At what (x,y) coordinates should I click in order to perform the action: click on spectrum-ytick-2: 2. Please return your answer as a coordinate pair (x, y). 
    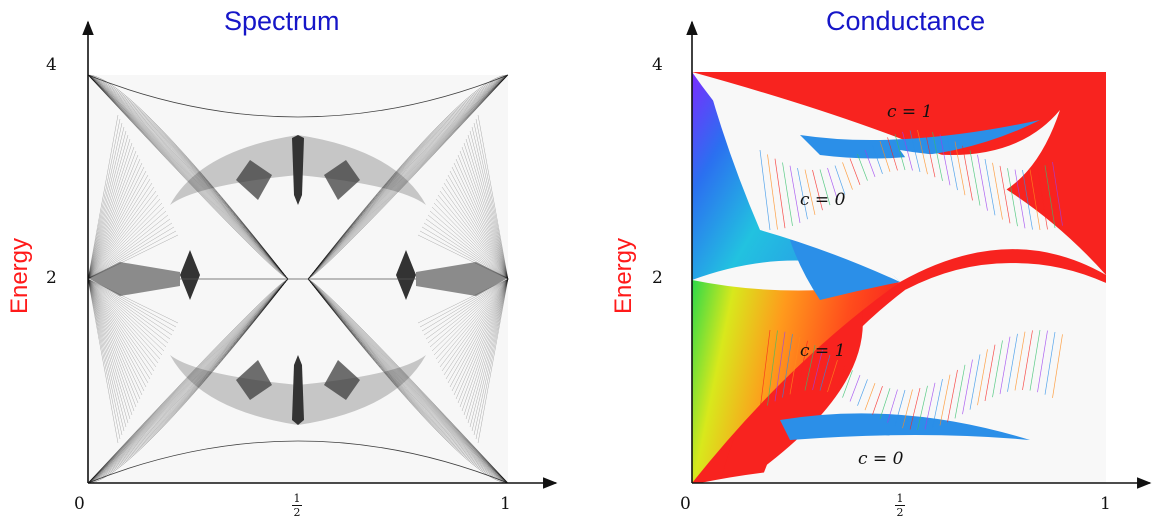
    Looking at the image, I should click on (51, 278).